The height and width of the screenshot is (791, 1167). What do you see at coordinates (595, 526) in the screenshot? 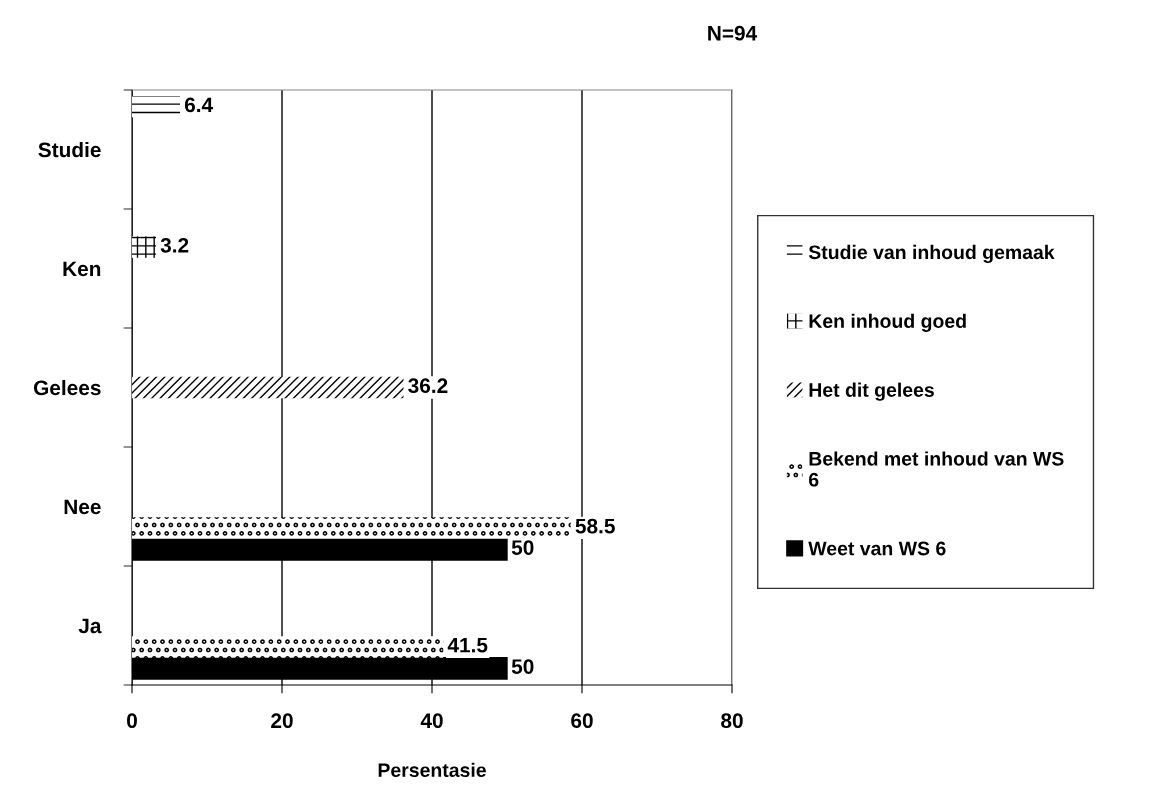
I see `data-label: 58.5` at bounding box center [595, 526].